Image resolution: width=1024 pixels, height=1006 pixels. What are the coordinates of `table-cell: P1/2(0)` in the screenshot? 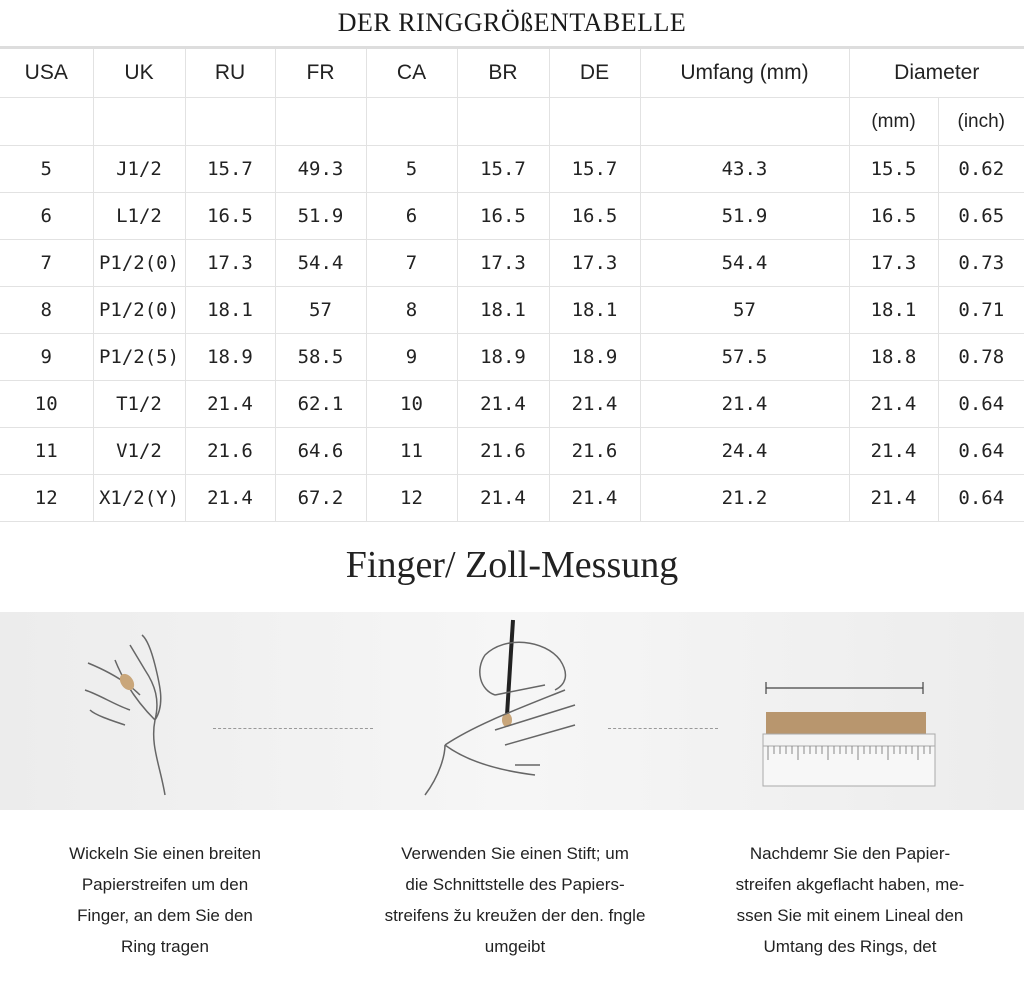 It's located at (139, 263).